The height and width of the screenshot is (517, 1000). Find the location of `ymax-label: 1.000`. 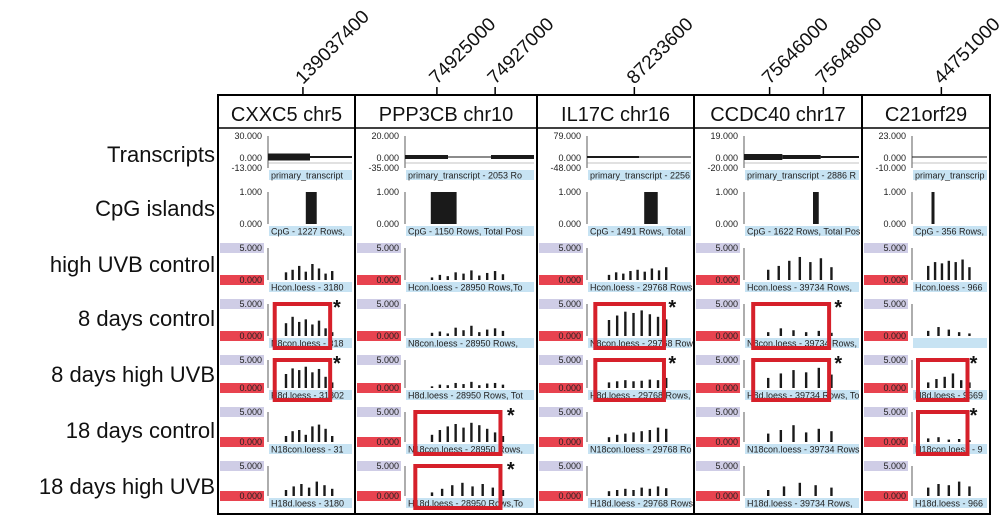

ymax-label: 1.000 is located at coordinates (250, 192).